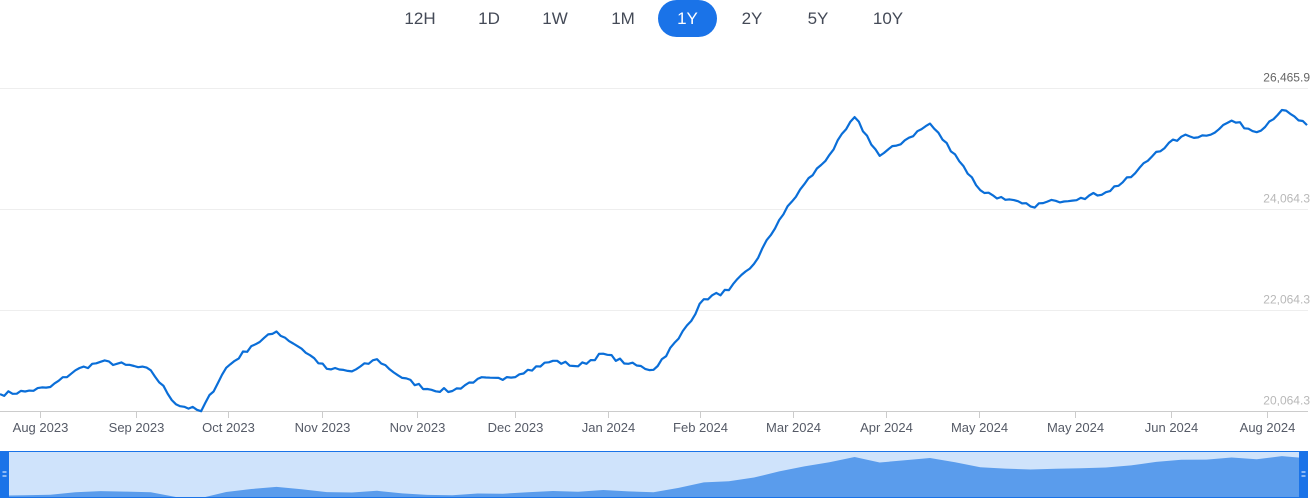 This screenshot has width=1314, height=502. Describe the element at coordinates (700, 427) in the screenshot. I see `x-tick-label: Feb 2024` at that location.